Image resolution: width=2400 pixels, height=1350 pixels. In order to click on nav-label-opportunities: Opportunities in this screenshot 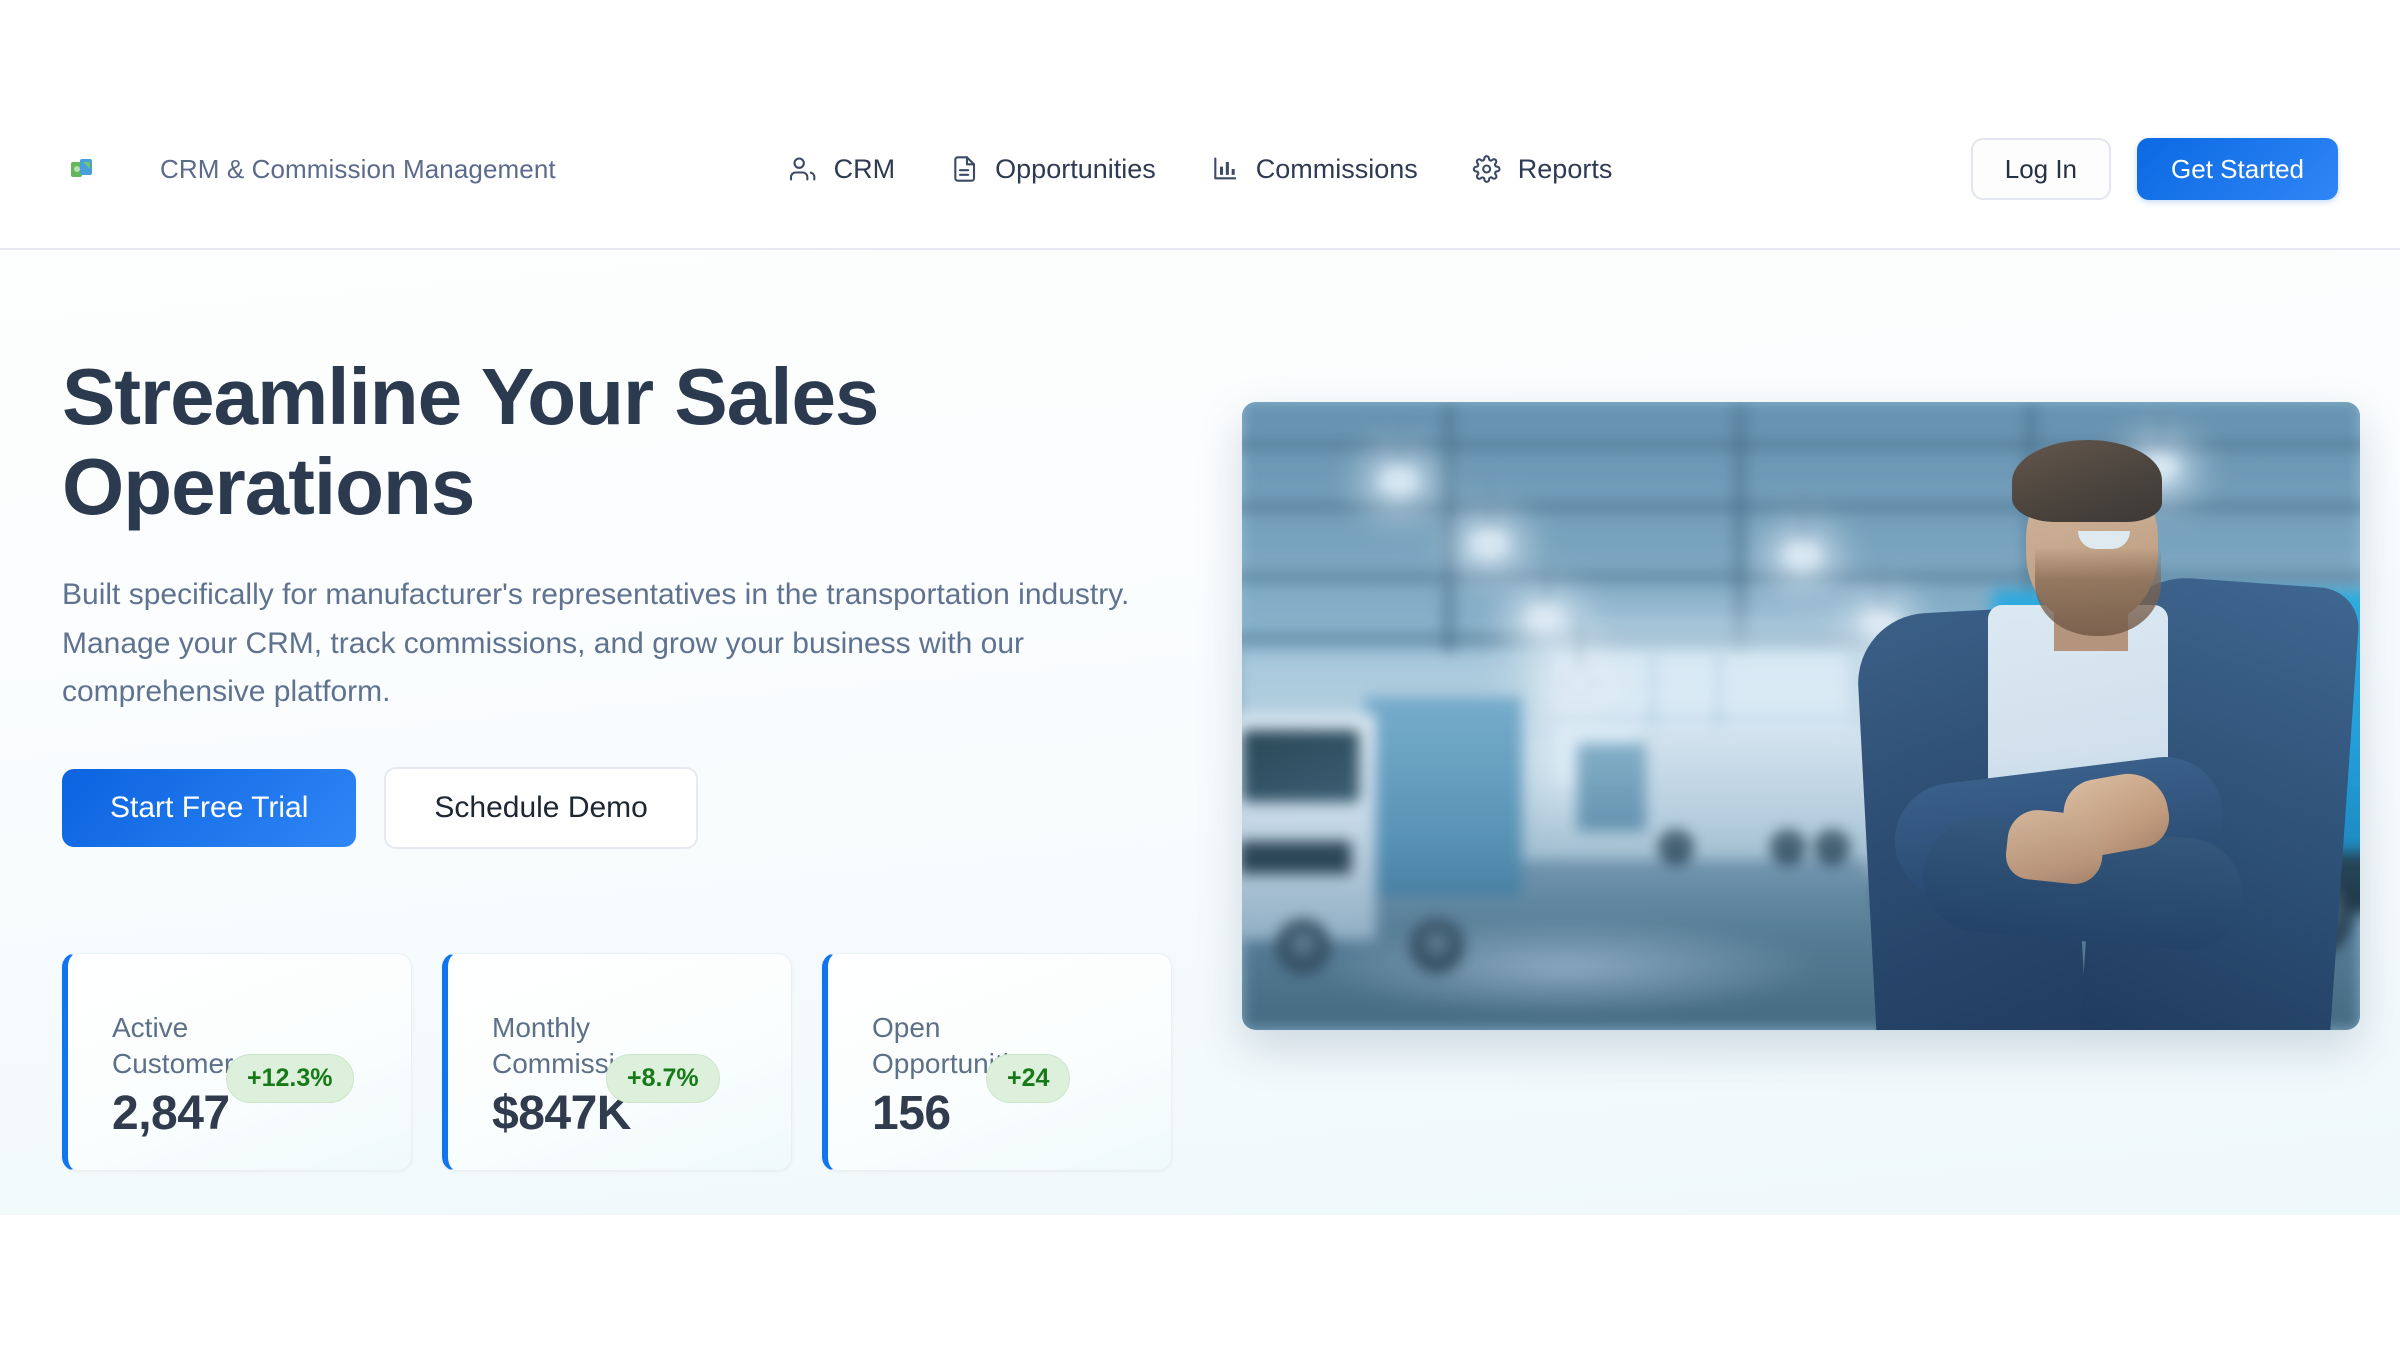, I will do `click(1075, 168)`.